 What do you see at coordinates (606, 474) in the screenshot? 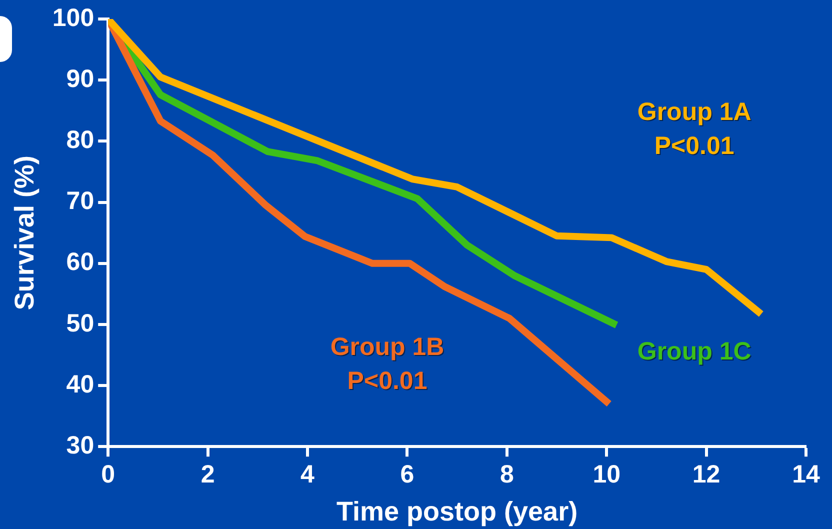
I see `x-tick-label: 10` at bounding box center [606, 474].